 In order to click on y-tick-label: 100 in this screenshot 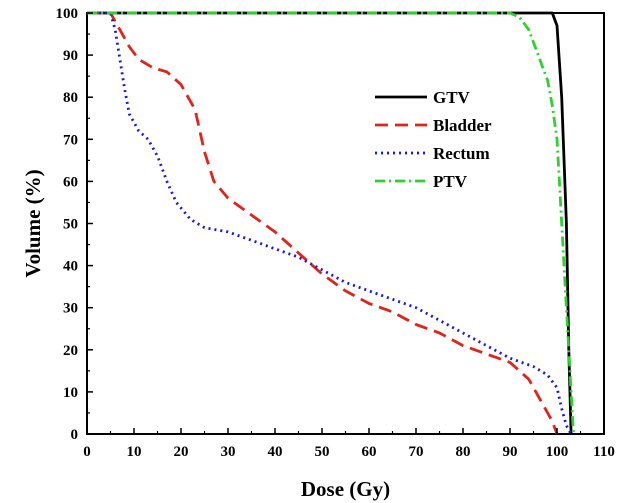, I will do `click(67, 14)`.